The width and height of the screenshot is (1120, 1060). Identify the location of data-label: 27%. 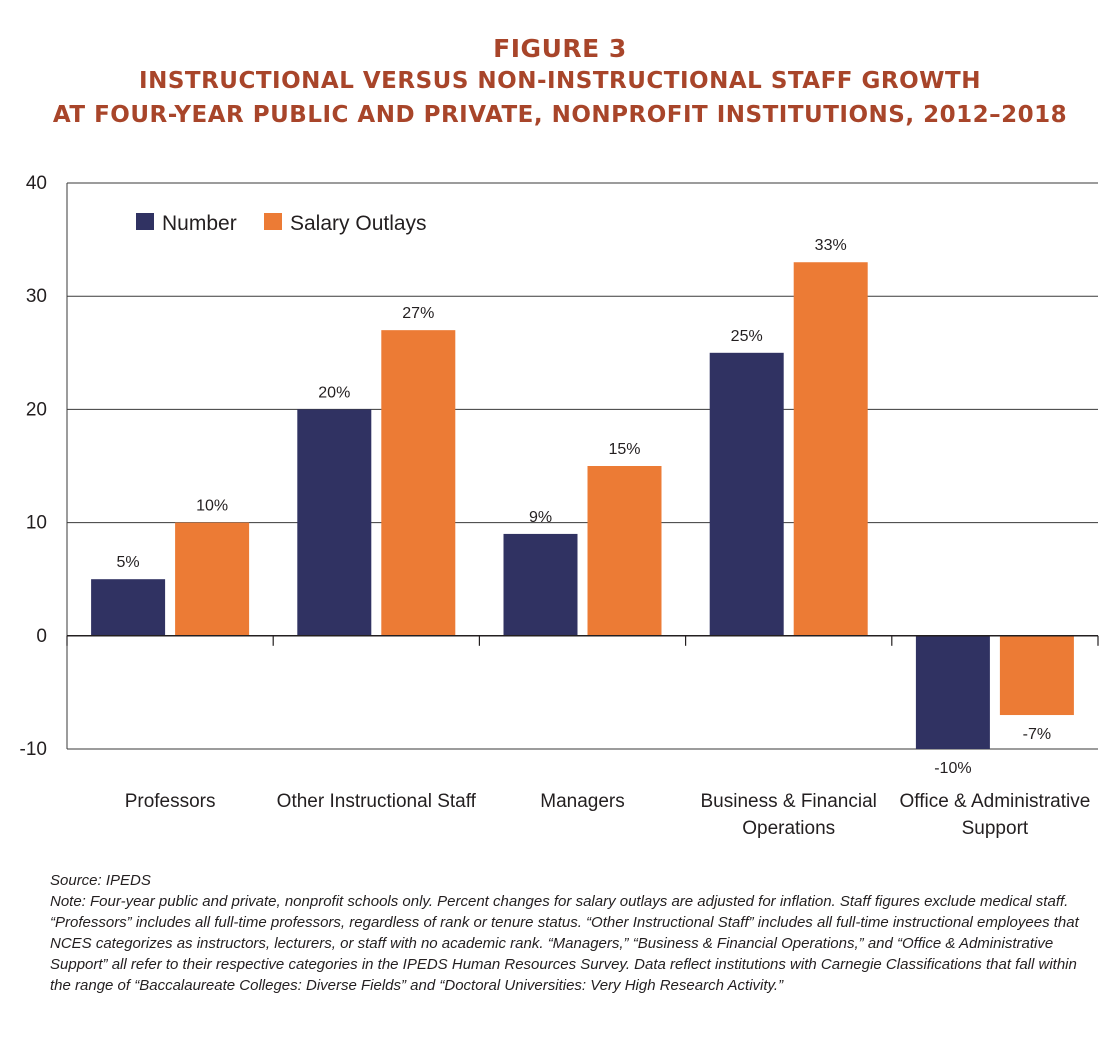
(418, 313).